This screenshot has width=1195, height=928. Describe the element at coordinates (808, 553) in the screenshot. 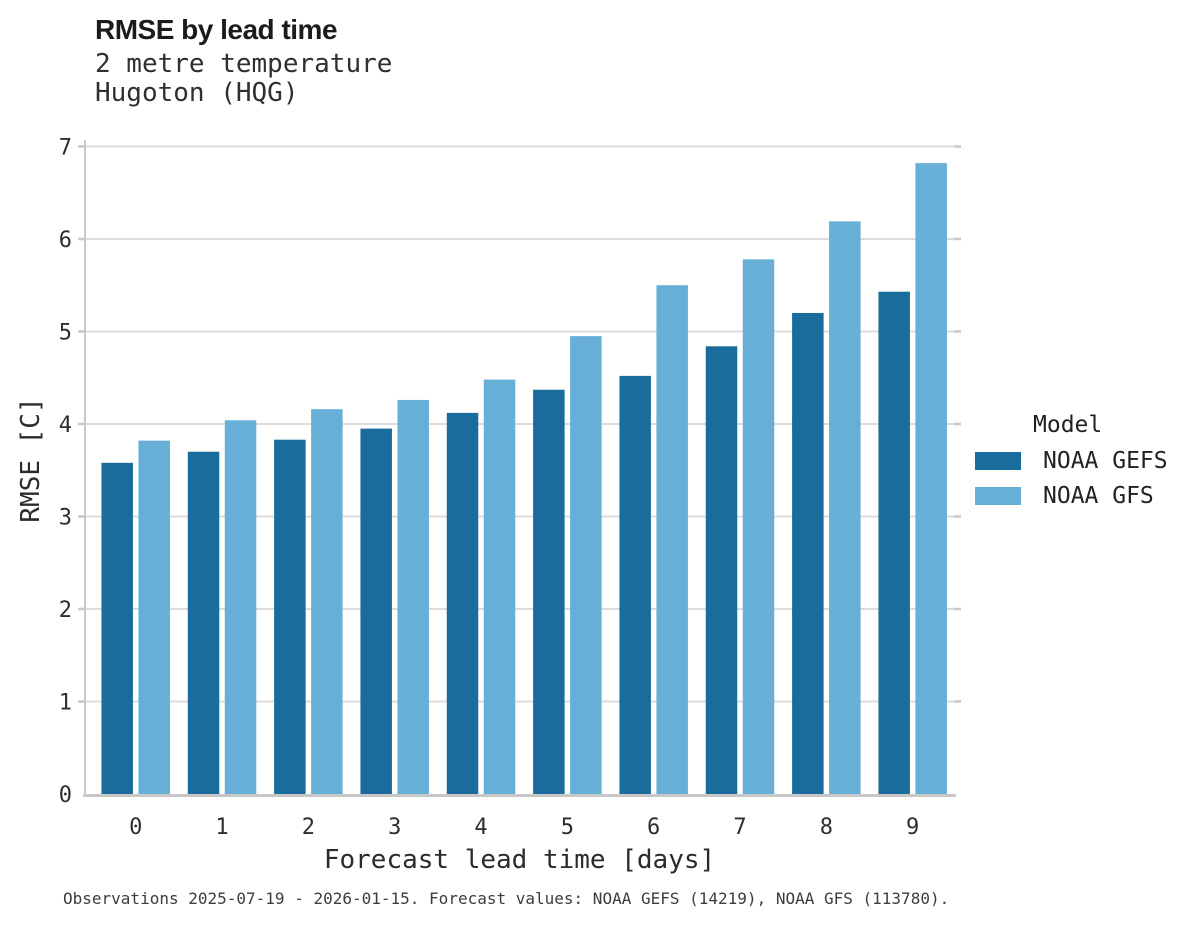

I see `bar-noaa-gefs-lead8` at that location.